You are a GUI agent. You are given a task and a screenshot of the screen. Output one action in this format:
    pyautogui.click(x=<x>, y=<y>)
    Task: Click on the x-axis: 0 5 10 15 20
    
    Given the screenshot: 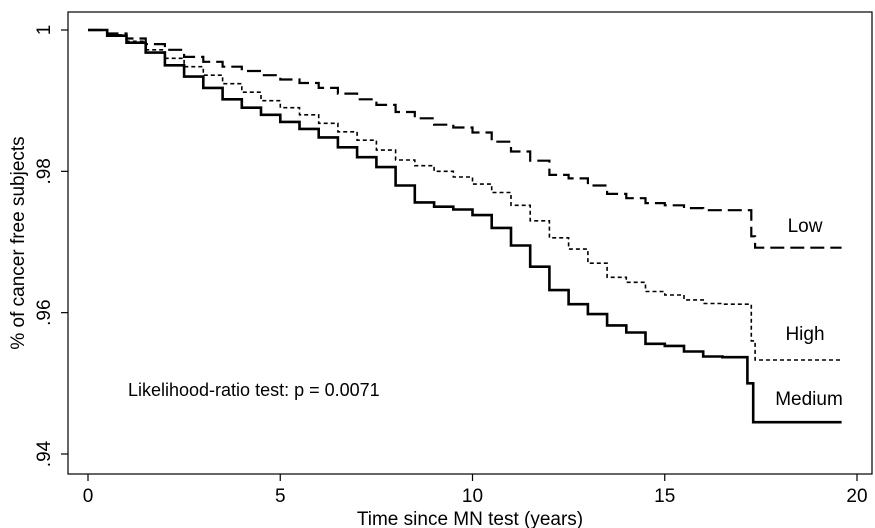 What is the action you would take?
    pyautogui.click(x=475, y=490)
    